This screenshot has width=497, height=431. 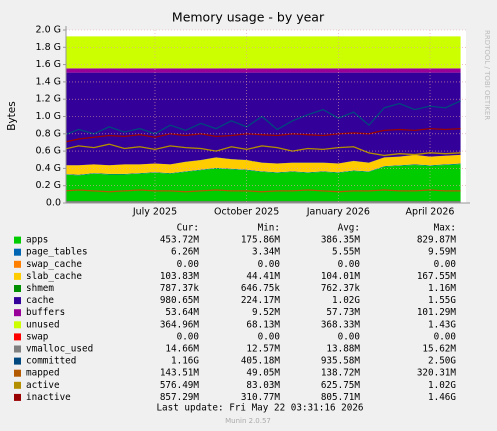 I want to click on legend-stat: 13.88M, so click(x=343, y=349).